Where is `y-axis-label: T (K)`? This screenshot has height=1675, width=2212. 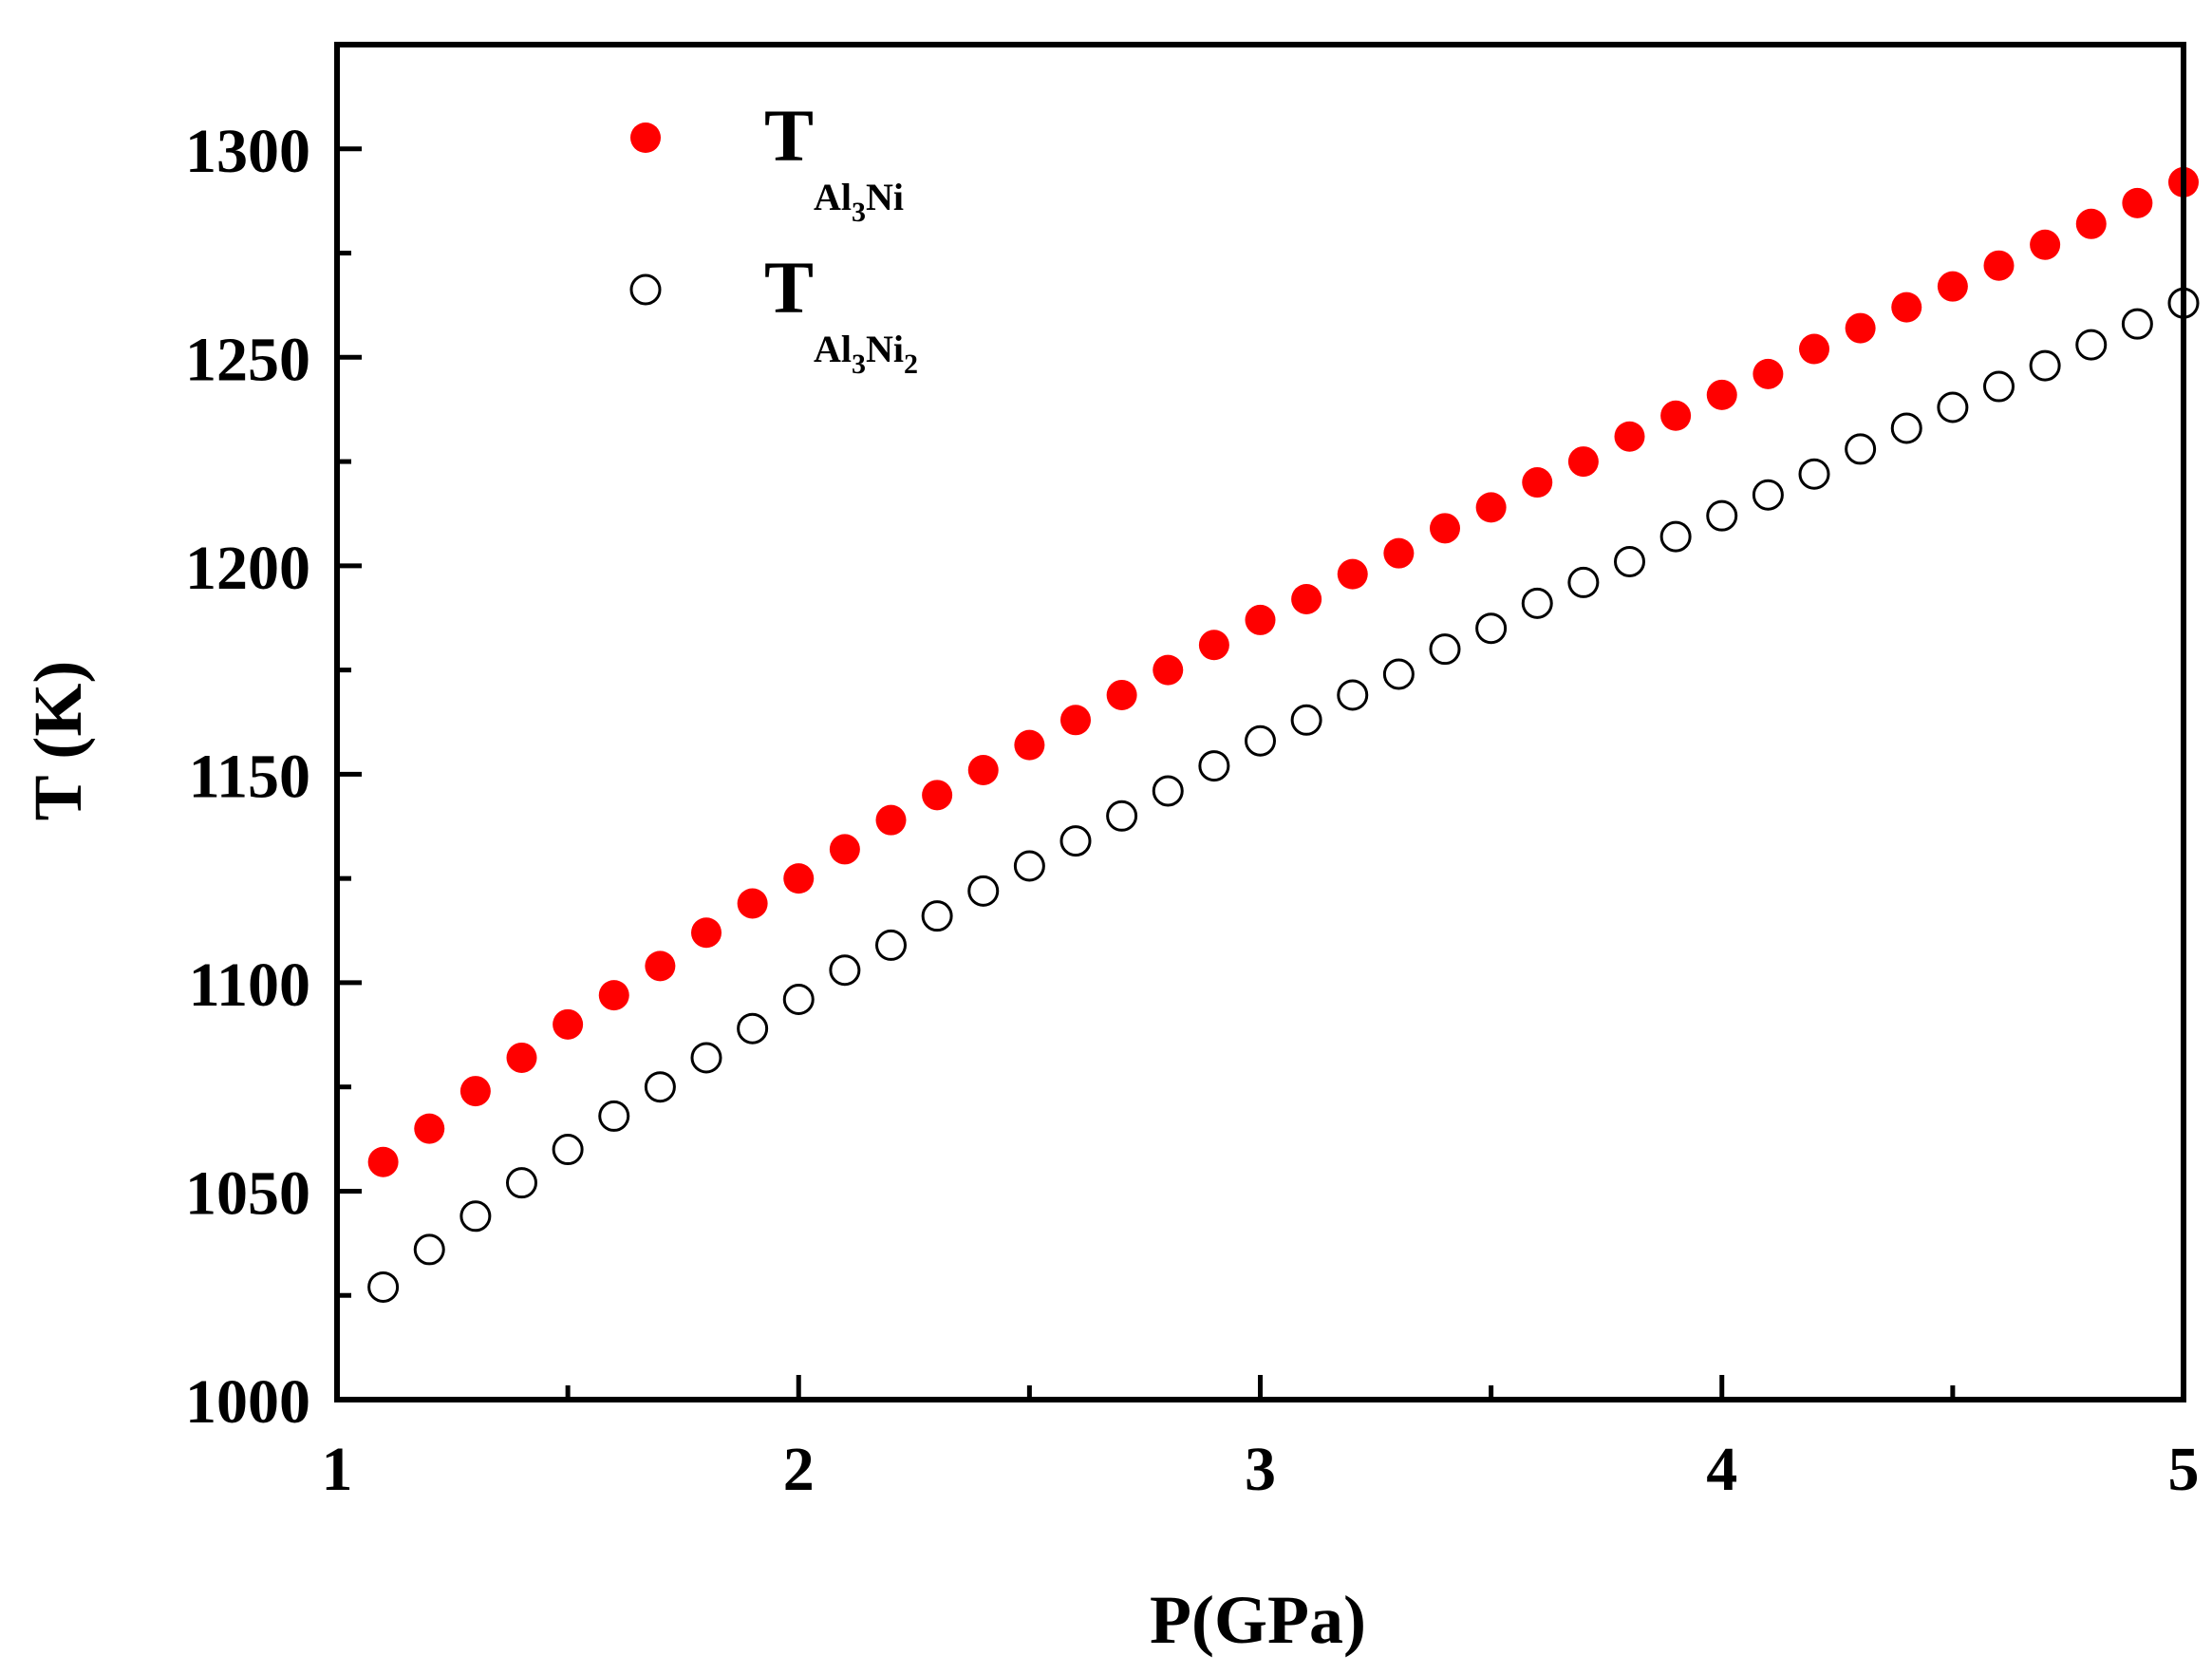
y-axis-label: T (K) is located at coordinates (58, 741).